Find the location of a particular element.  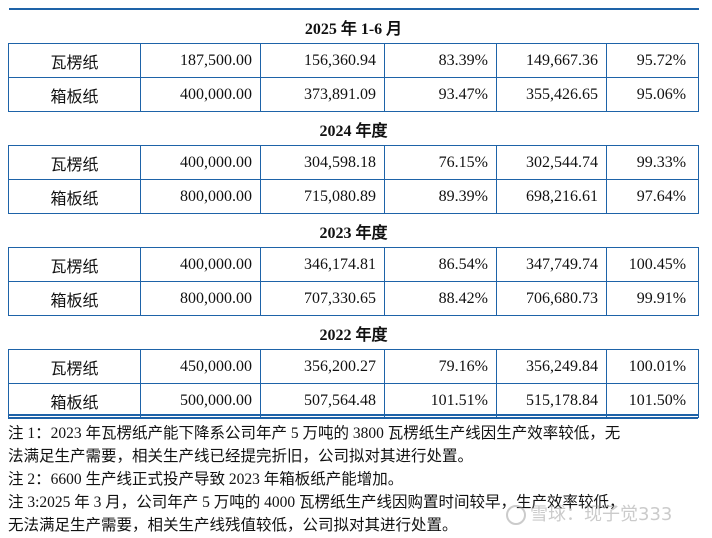

utilization-cell: 79.16% is located at coordinates (440, 366).